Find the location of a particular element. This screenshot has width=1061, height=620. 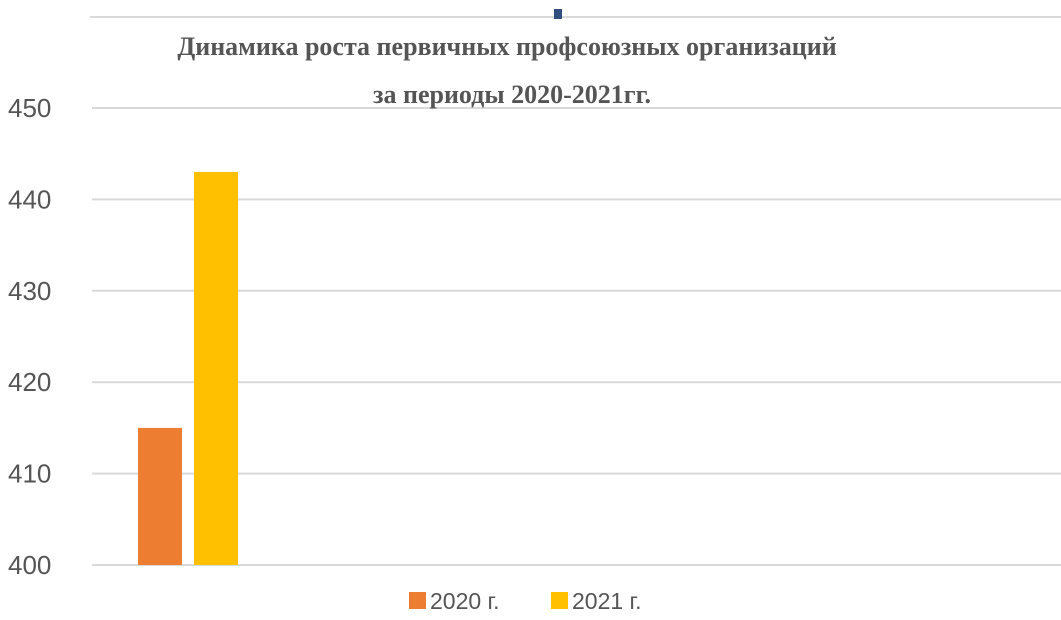

y-tick-label: 420 is located at coordinates (29, 382).